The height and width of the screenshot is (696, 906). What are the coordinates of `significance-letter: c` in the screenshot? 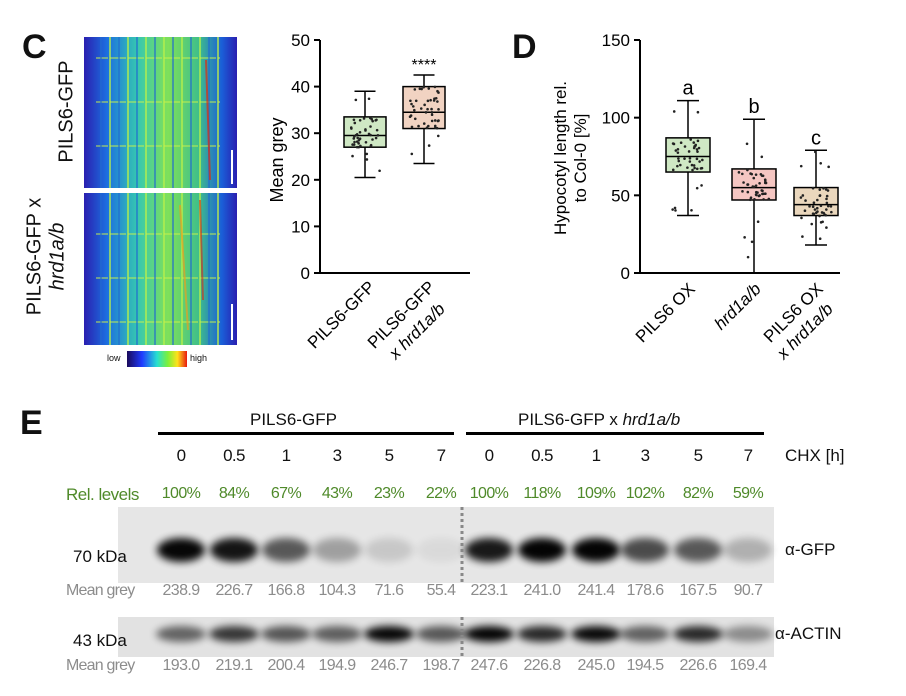 It's located at (816, 138).